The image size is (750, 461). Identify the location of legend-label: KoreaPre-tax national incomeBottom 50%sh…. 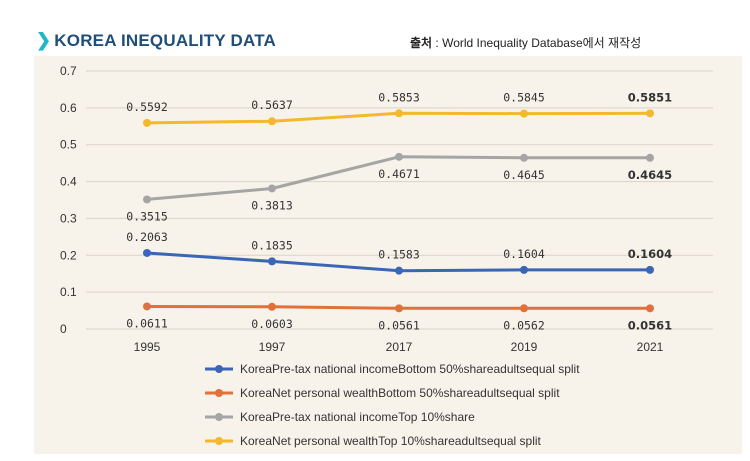
(410, 369).